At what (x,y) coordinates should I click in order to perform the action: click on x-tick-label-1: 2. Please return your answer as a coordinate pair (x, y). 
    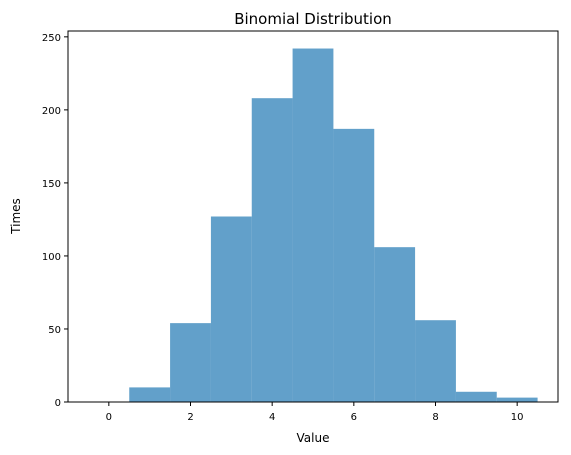
    Looking at the image, I should click on (190, 417).